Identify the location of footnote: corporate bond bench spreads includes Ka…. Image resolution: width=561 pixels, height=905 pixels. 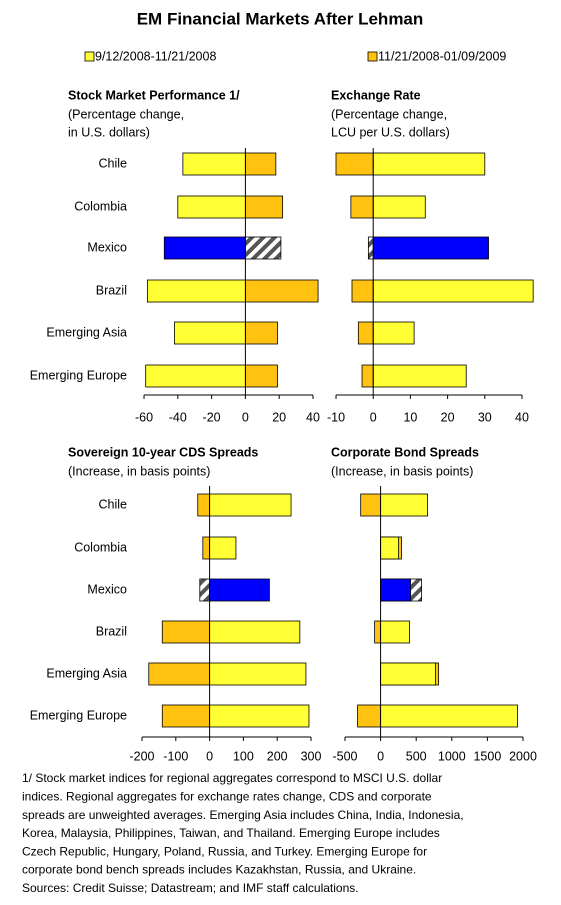
(219, 870).